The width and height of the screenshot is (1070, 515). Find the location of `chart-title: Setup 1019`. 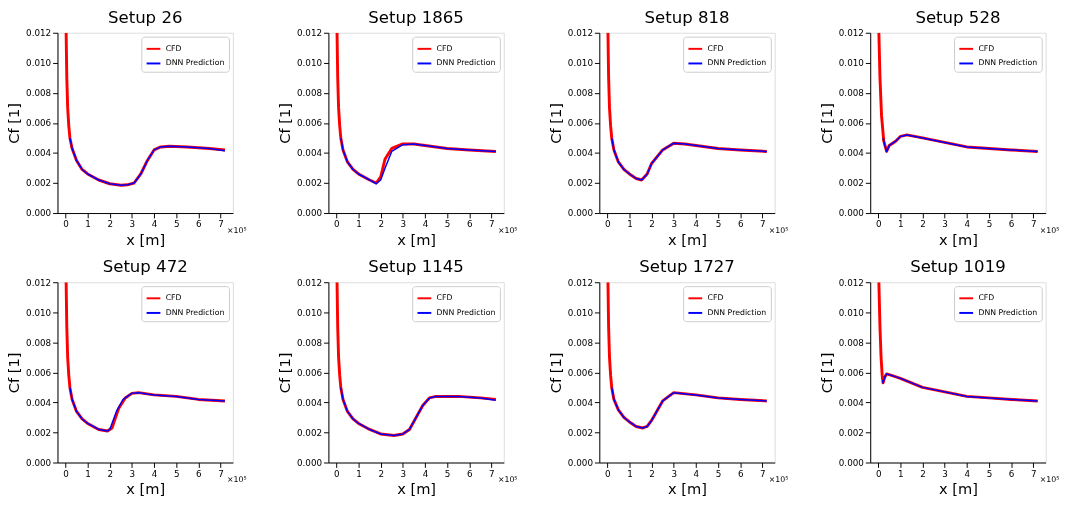

chart-title: Setup 1019 is located at coordinates (958, 267).